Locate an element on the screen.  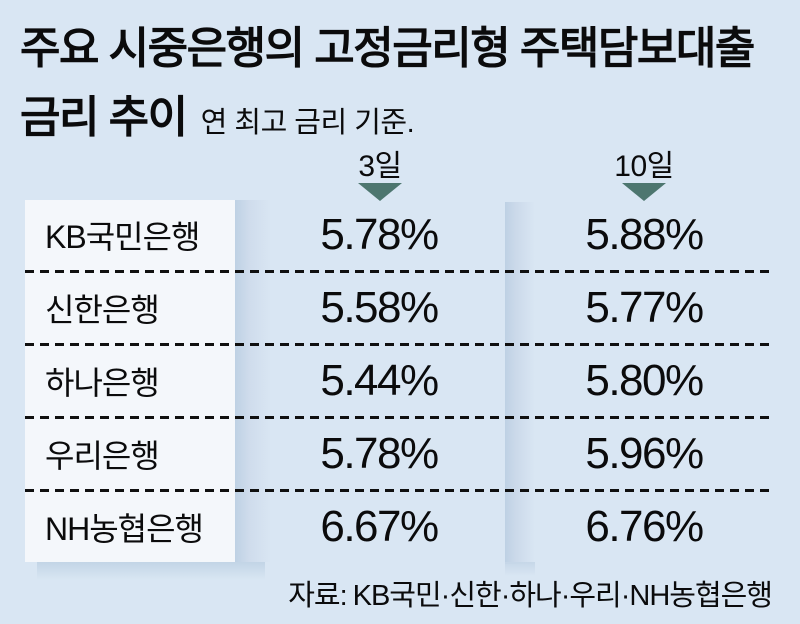
page-title-line2-bold: 금리 추이 is located at coordinates (104, 118).